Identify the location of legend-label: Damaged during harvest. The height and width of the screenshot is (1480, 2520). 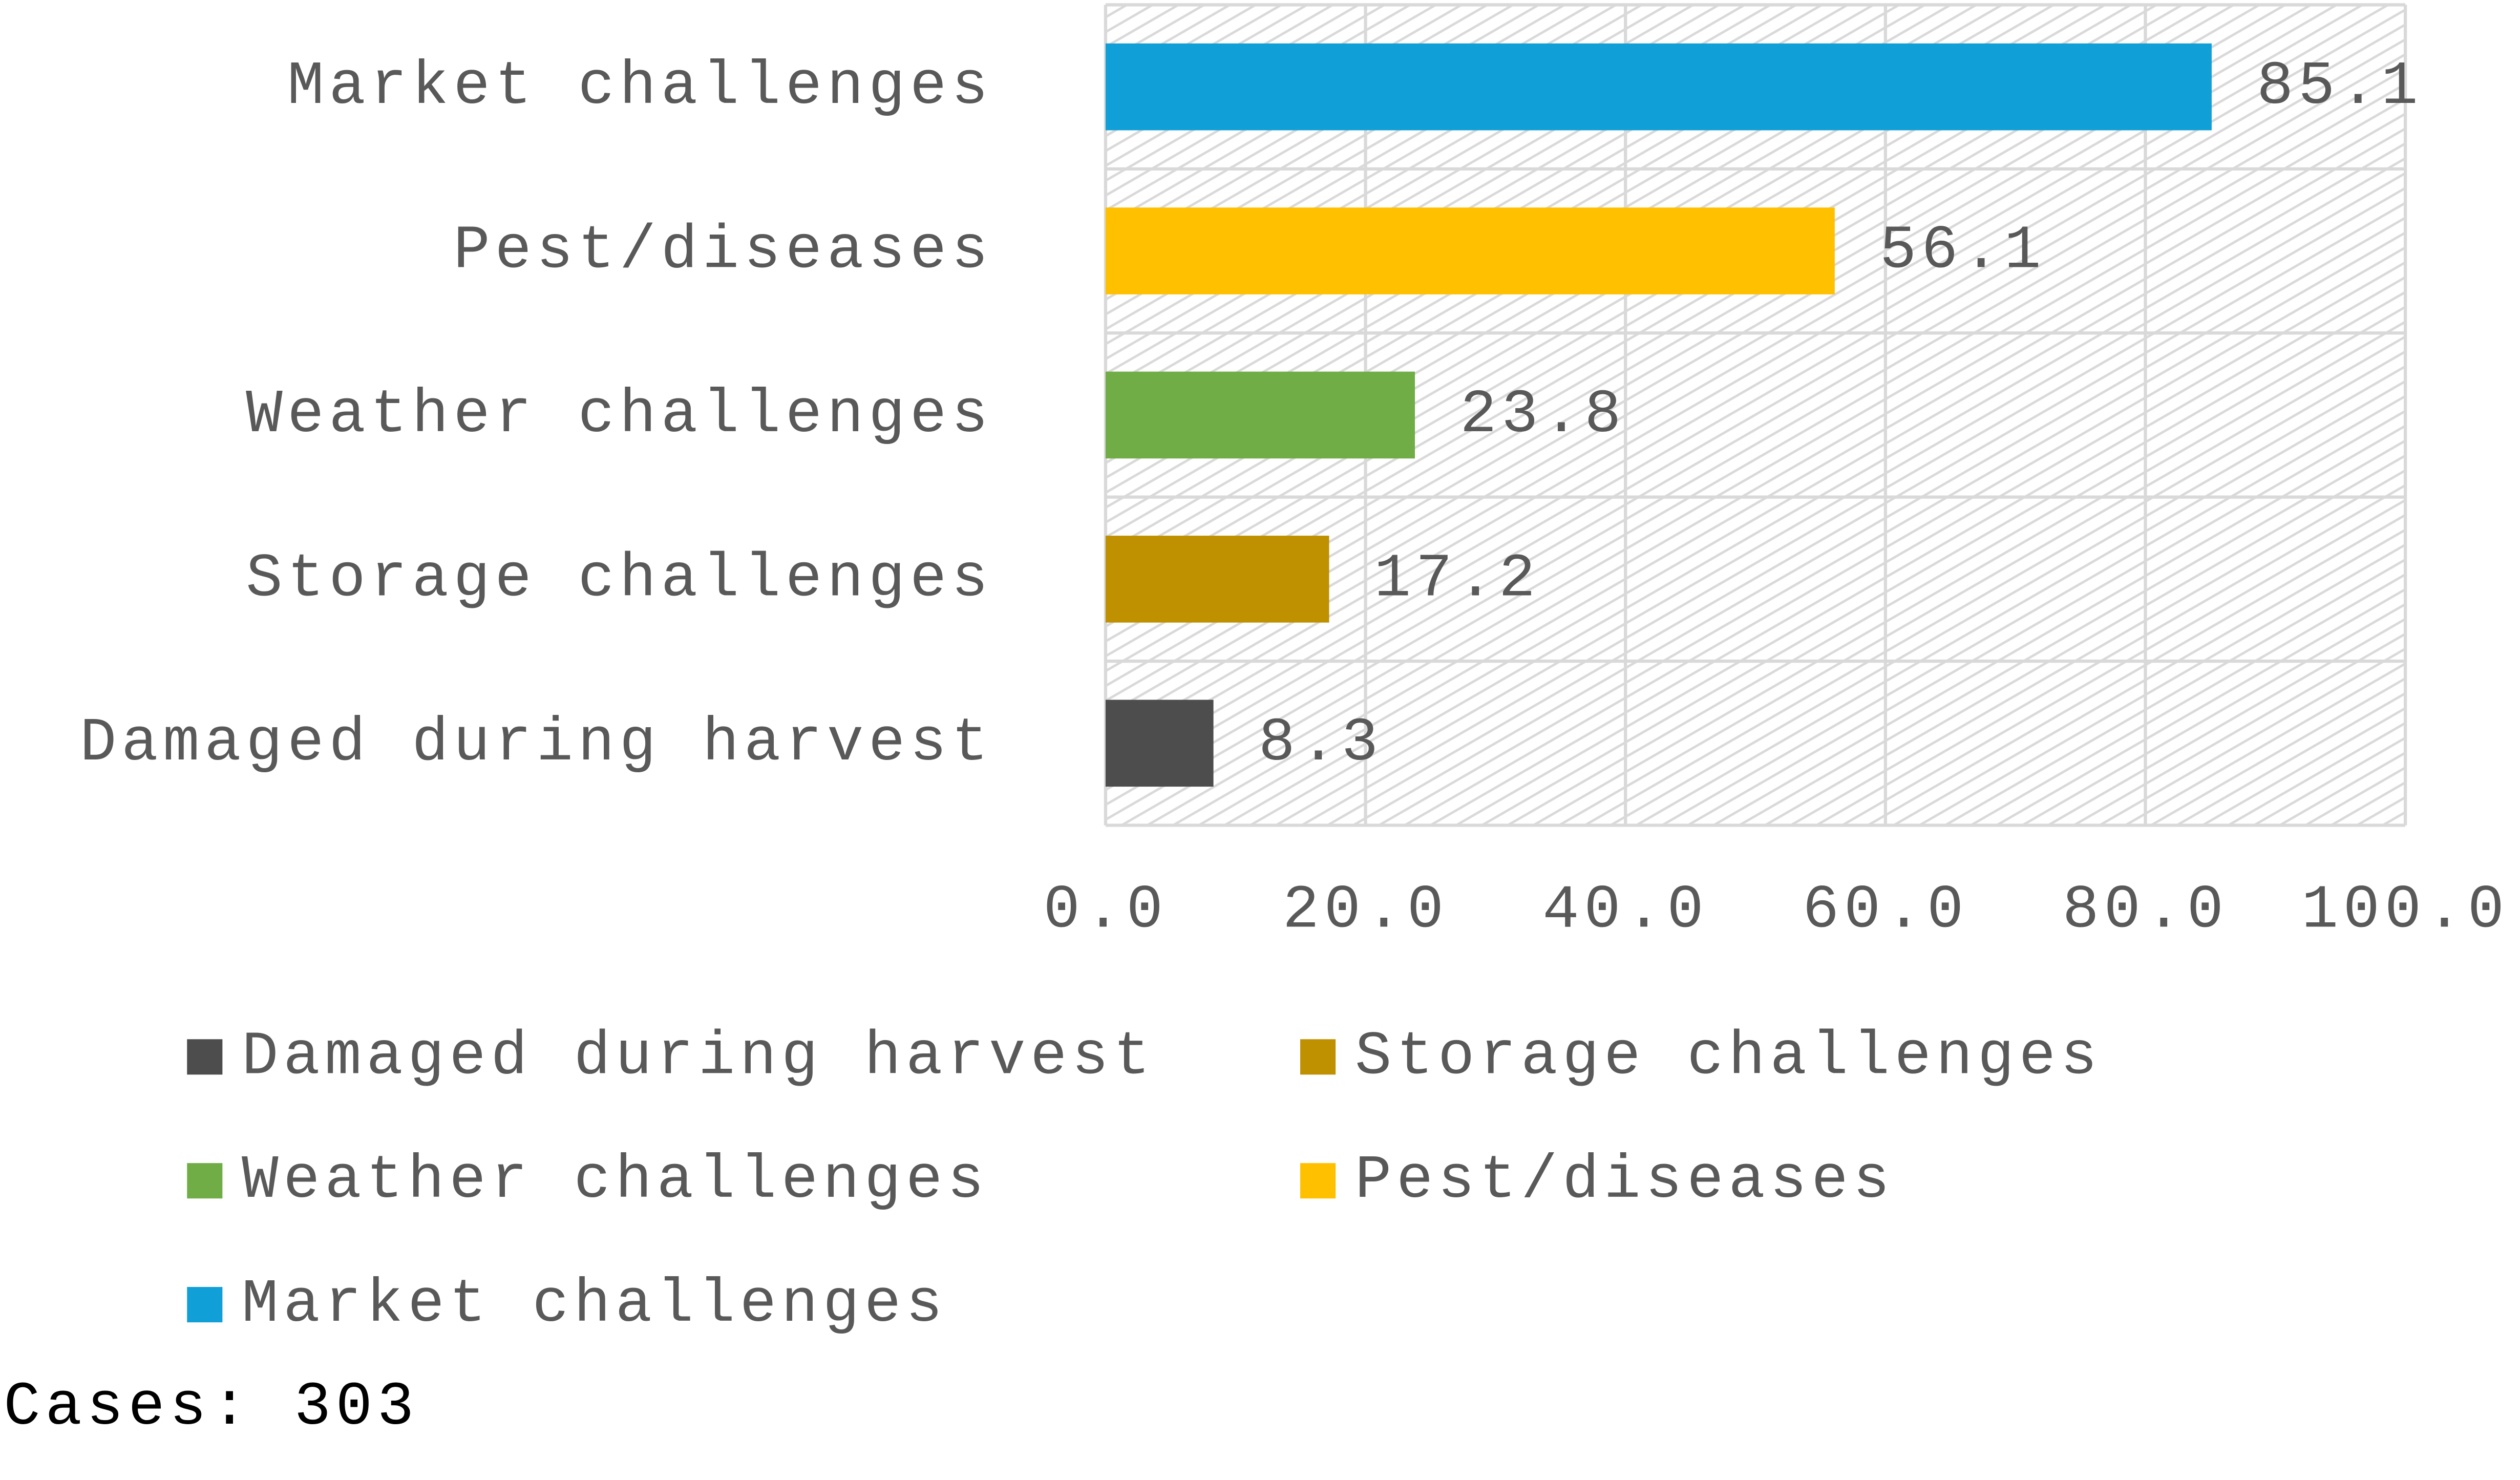
(698, 1056).